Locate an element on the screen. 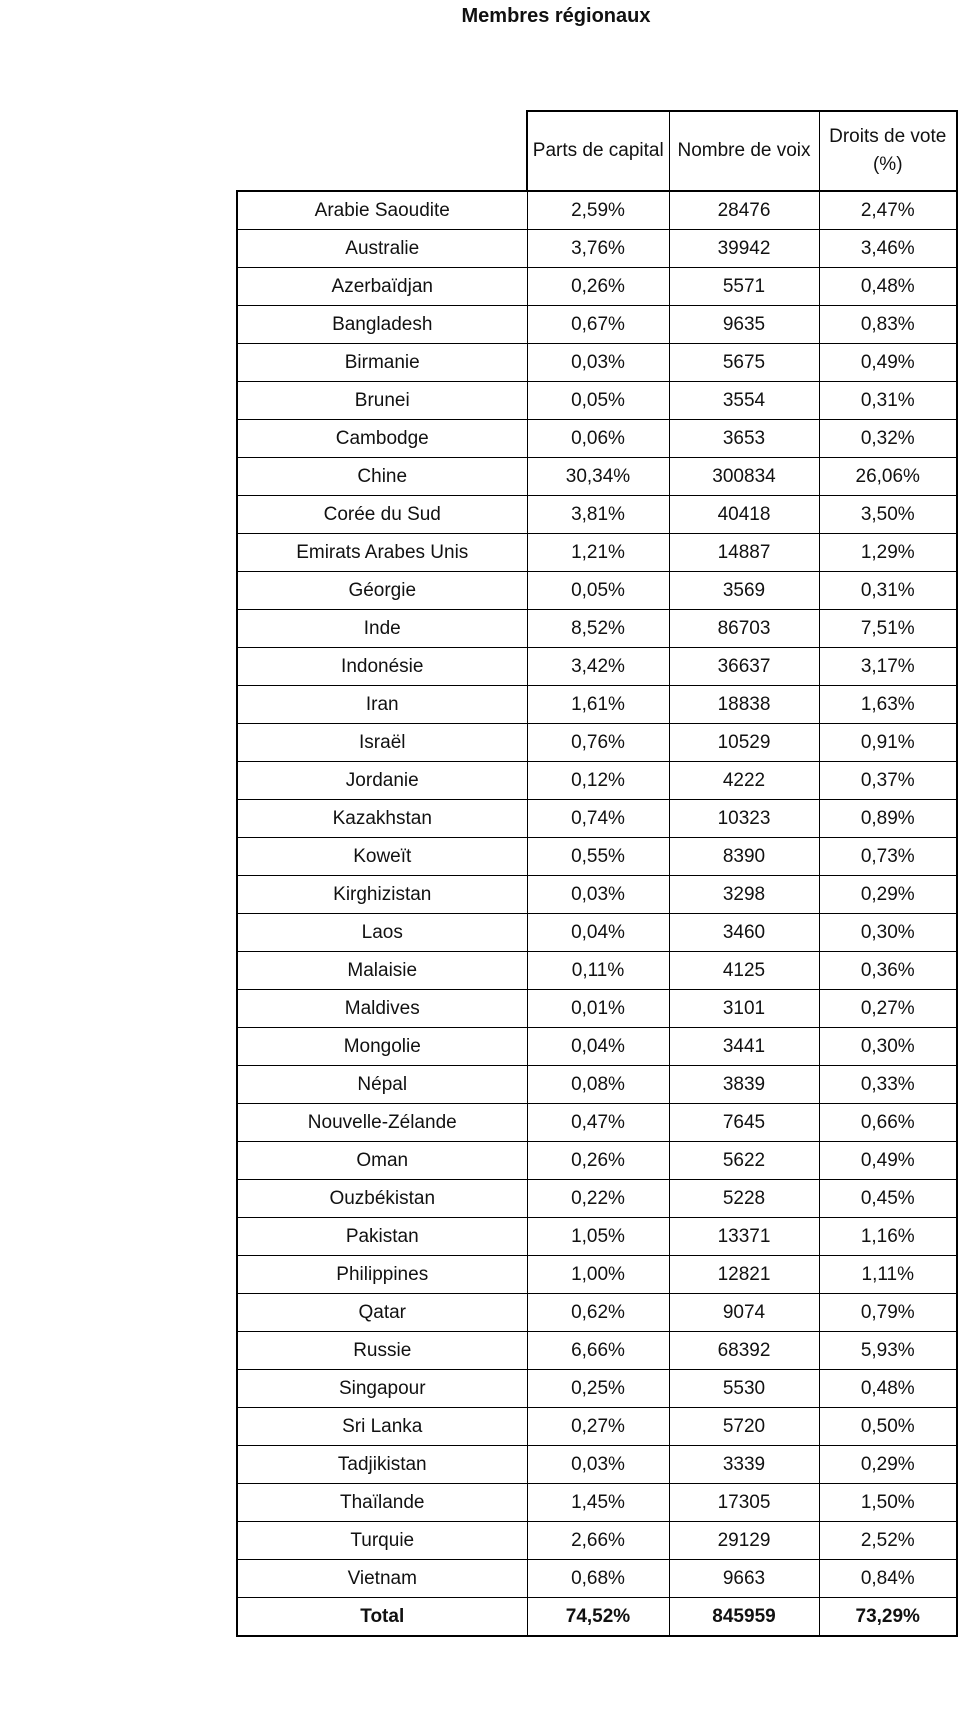  voting-rights-cell: 0,37% is located at coordinates (888, 780).